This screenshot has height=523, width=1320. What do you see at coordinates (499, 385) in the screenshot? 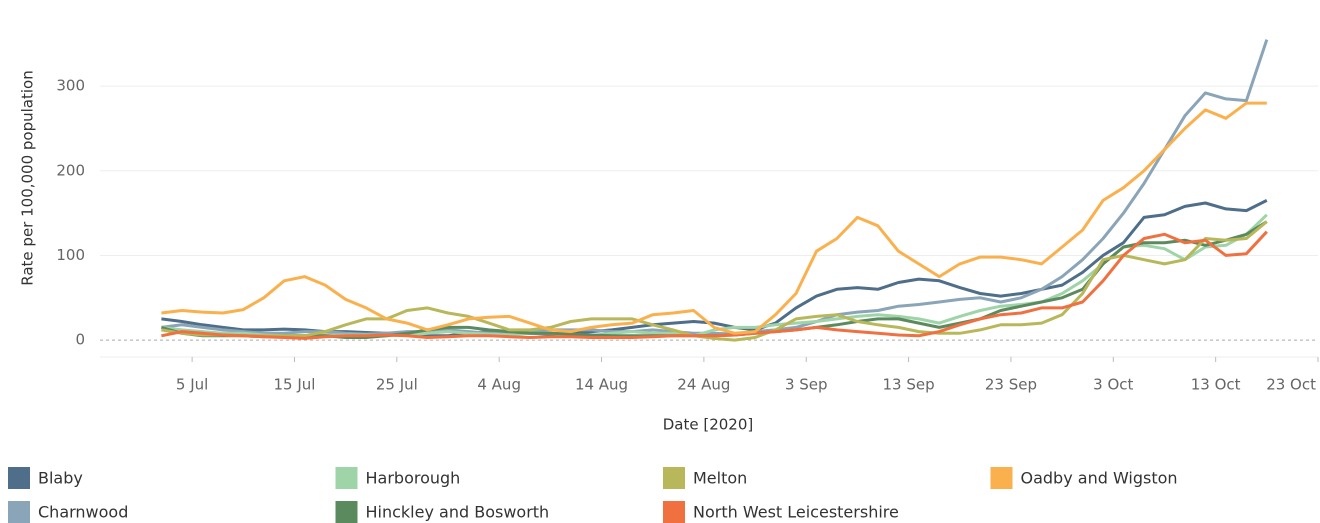
I see `x-tick-label: 4 Aug` at bounding box center [499, 385].